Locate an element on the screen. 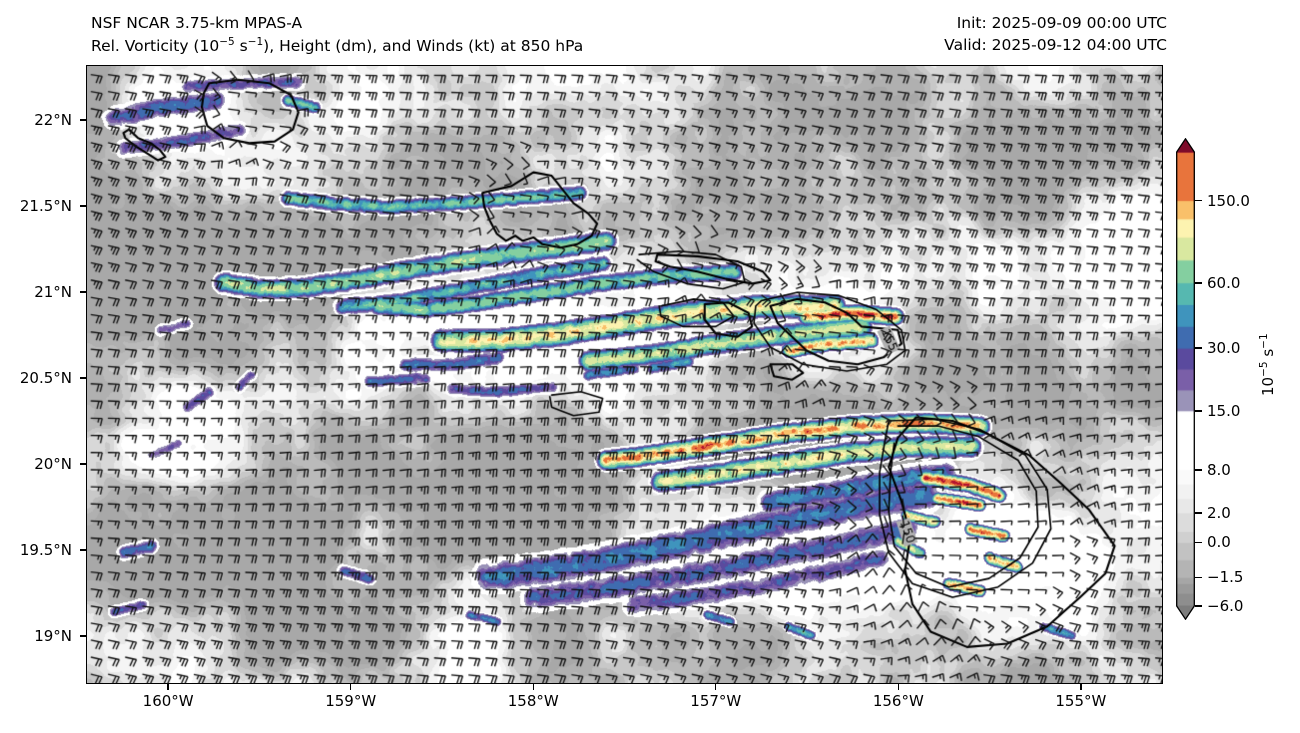 The image size is (1300, 733). init-time: Init: 2025-09-09 00:00 UTC is located at coordinates (1061, 23).